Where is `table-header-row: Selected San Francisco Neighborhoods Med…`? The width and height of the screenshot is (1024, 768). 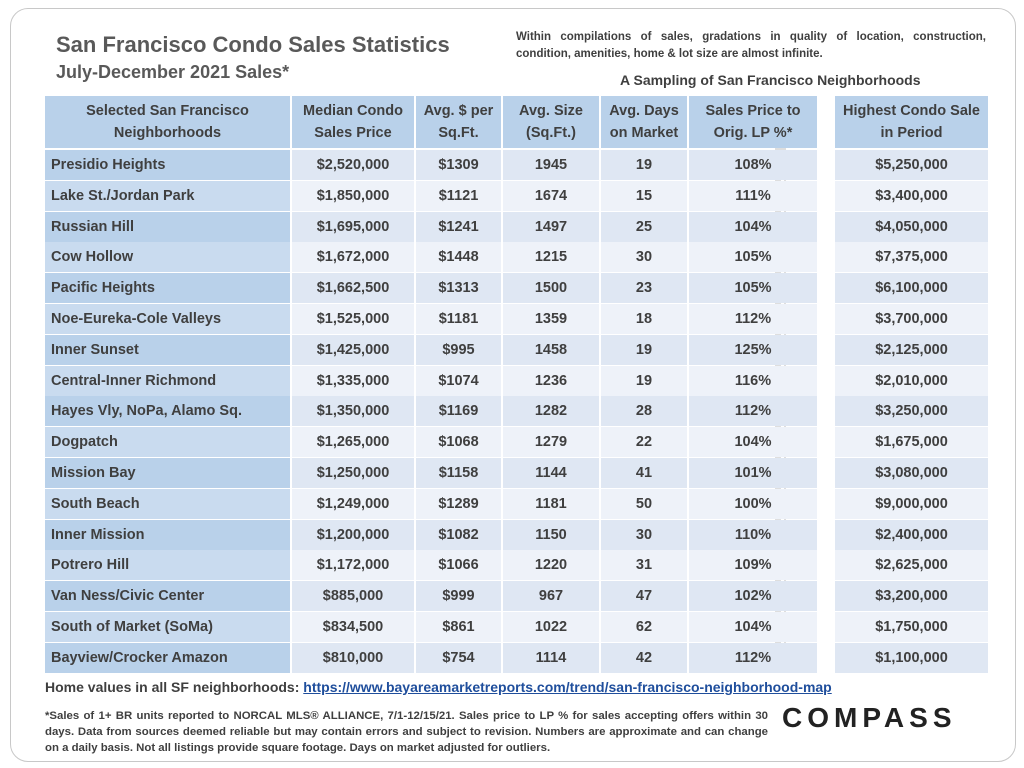
table-header-row: Selected San Francisco Neighborhoods Med… is located at coordinates (516, 122).